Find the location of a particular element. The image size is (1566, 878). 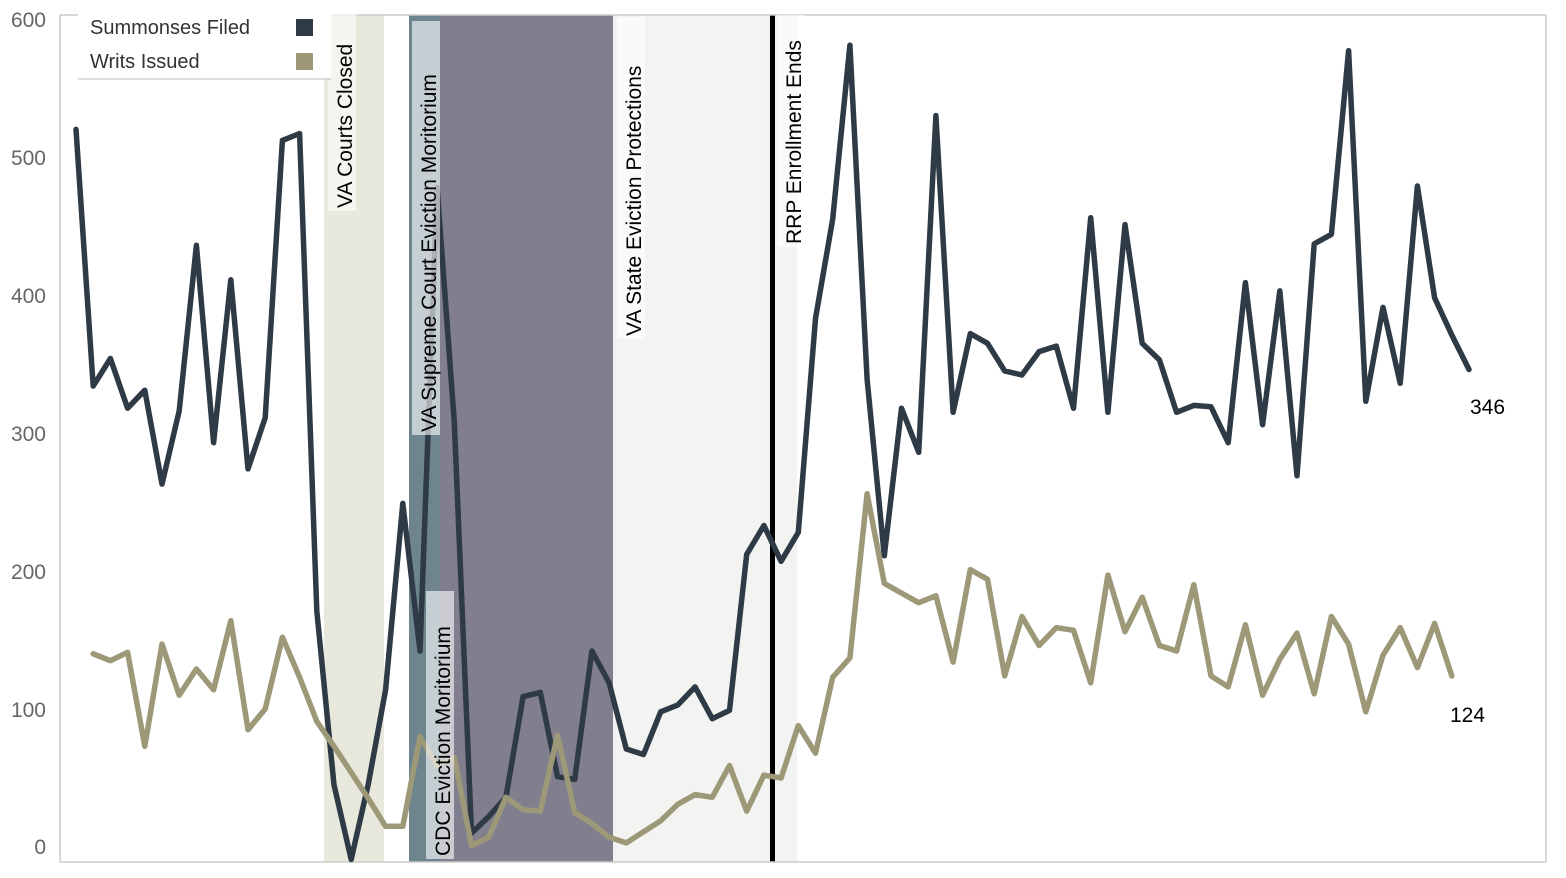

event-label-group: RRP Enrollment Ends is located at coordinates (791, 131).